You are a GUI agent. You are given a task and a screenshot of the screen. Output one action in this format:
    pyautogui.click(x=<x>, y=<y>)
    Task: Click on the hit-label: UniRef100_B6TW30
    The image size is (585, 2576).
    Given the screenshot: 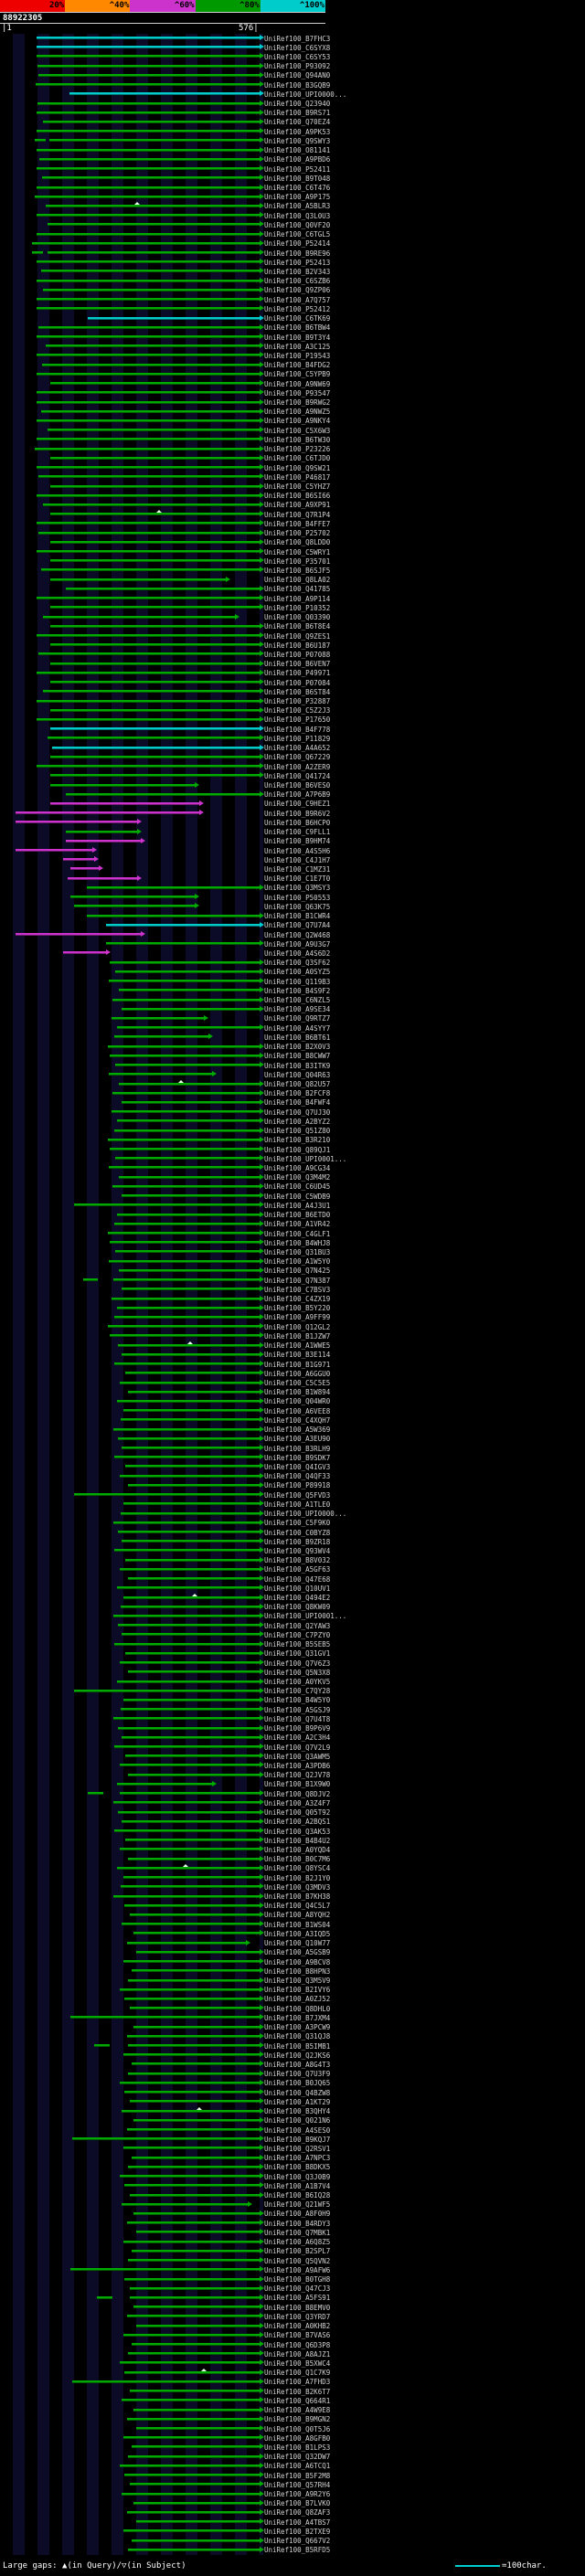 What is the action you would take?
    pyautogui.click(x=298, y=439)
    